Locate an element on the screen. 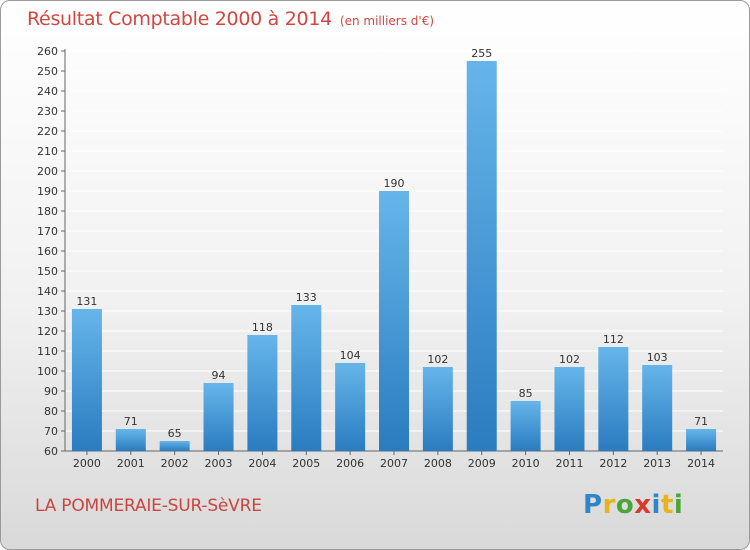  y-tick-label: 130 is located at coordinates (47, 311).